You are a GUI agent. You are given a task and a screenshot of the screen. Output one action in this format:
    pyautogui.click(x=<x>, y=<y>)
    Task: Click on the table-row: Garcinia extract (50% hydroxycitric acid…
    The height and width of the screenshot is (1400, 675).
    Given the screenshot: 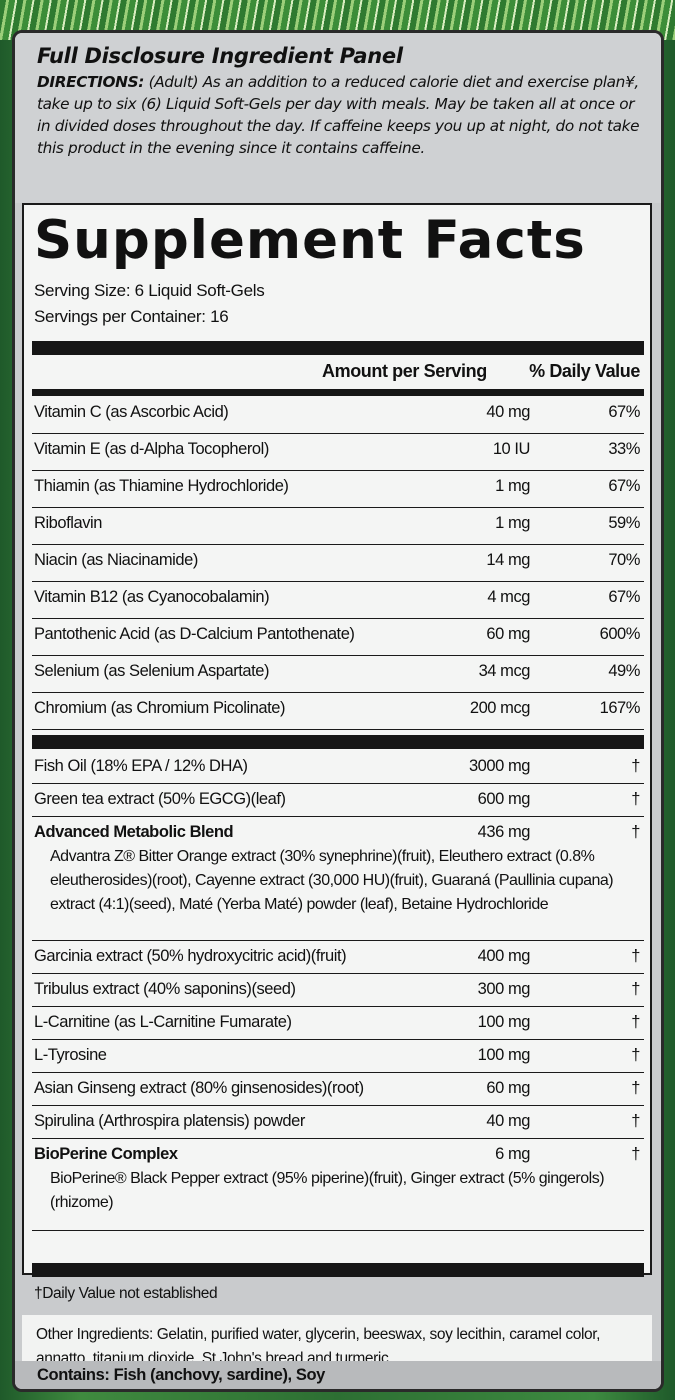 What is the action you would take?
    pyautogui.click(x=338, y=957)
    